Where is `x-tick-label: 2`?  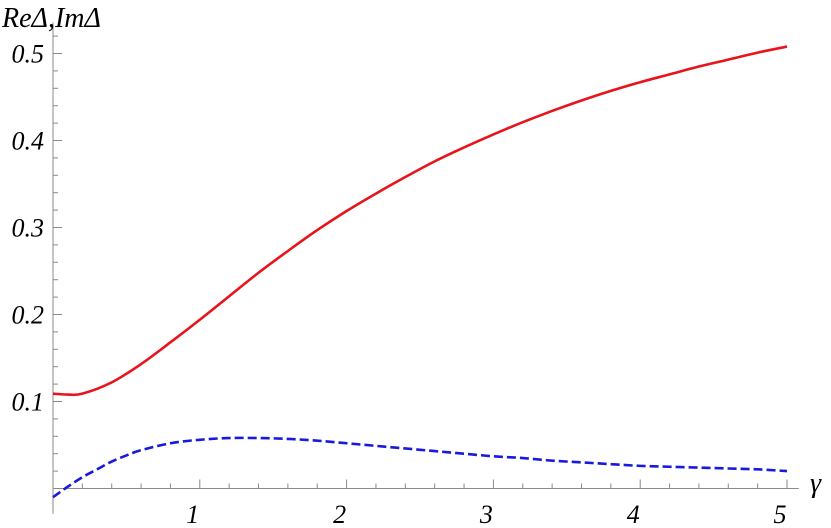 x-tick-label: 2 is located at coordinates (339, 514).